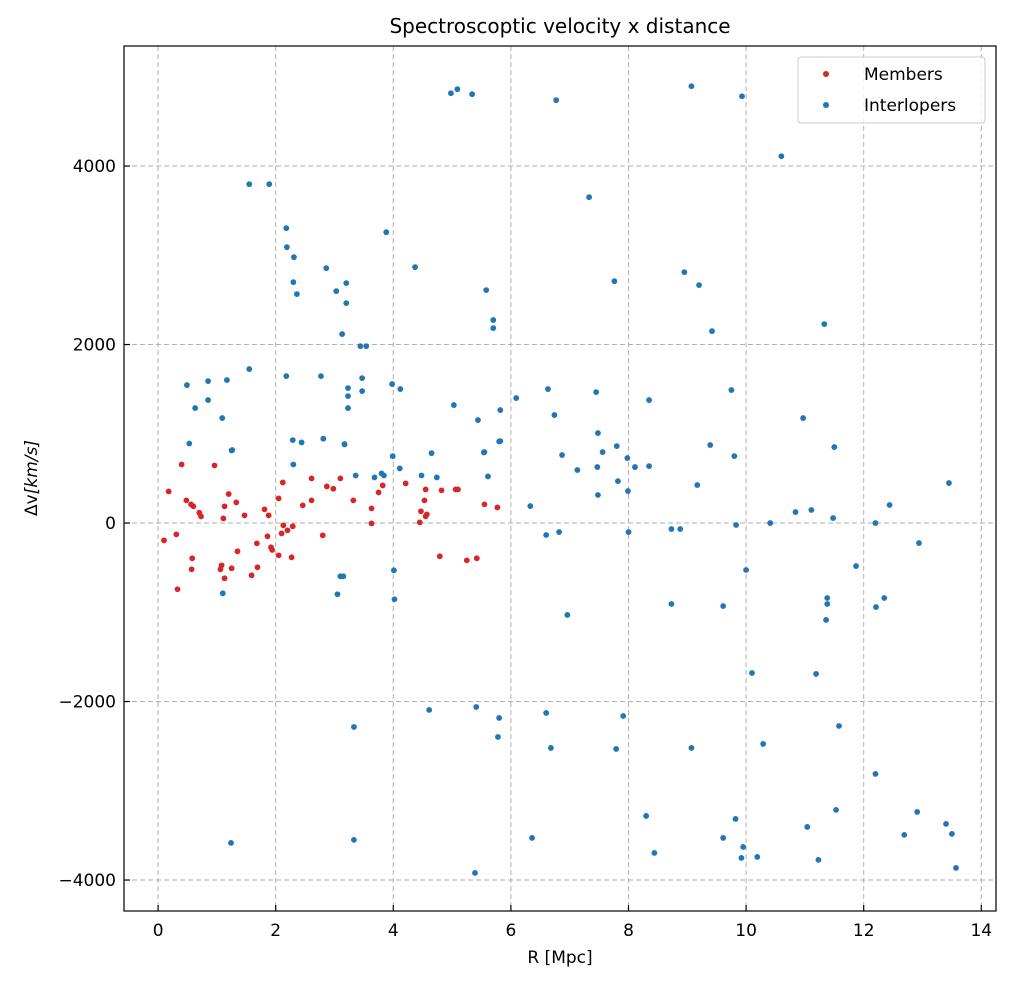 This screenshot has width=1010, height=987. What do you see at coordinates (510, 931) in the screenshot?
I see `x-tick-label: 6` at bounding box center [510, 931].